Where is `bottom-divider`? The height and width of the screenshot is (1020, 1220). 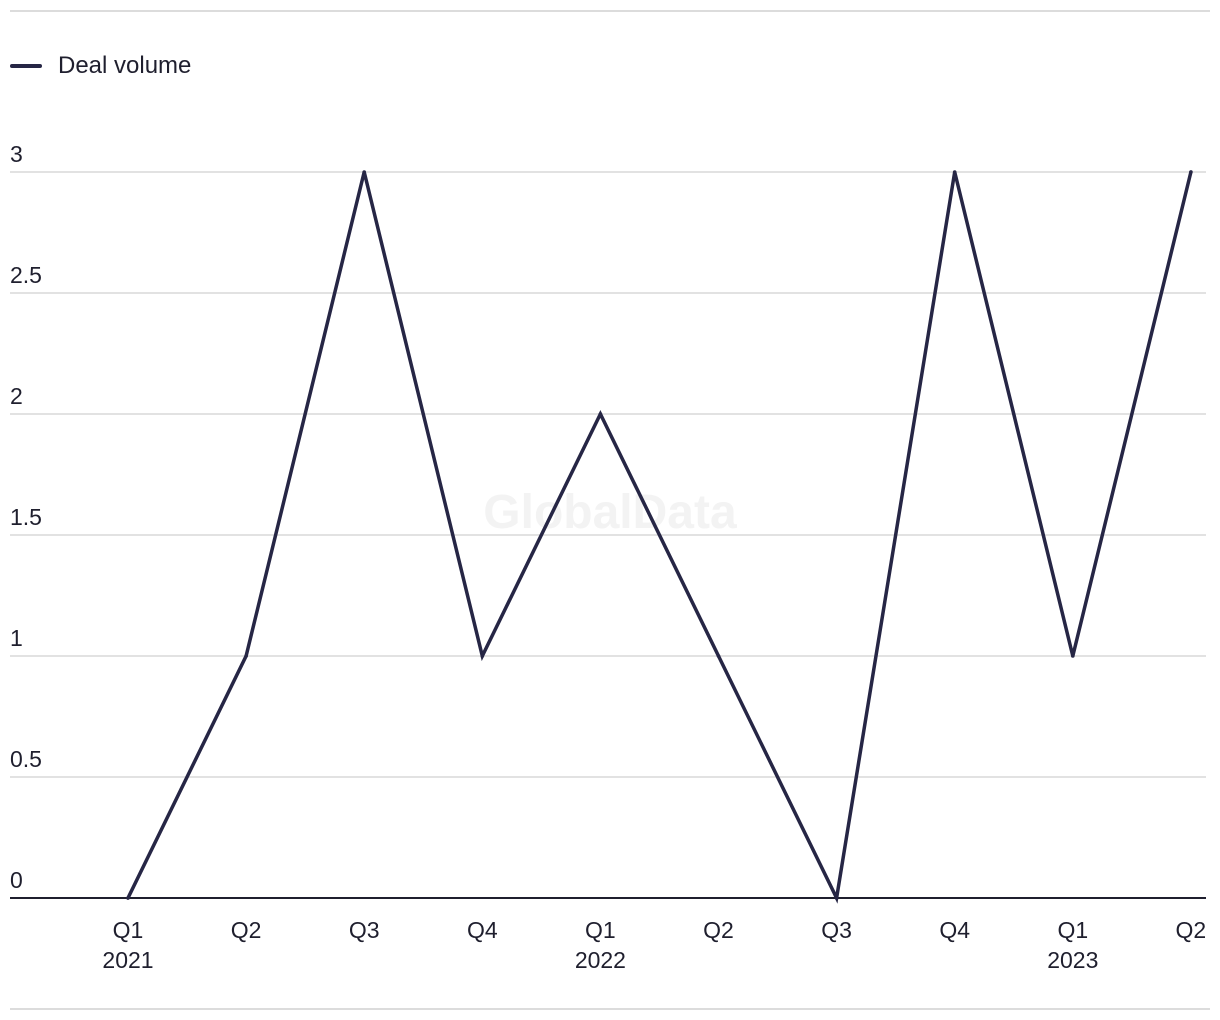 bottom-divider is located at coordinates (610, 1009).